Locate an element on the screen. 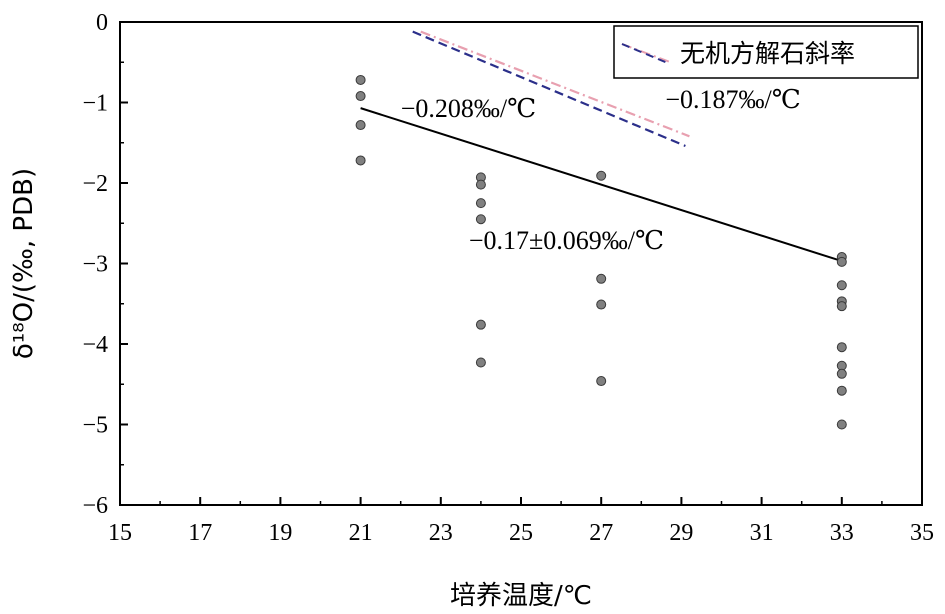 The height and width of the screenshot is (614, 945). fit-line is located at coordinates (601, 185).